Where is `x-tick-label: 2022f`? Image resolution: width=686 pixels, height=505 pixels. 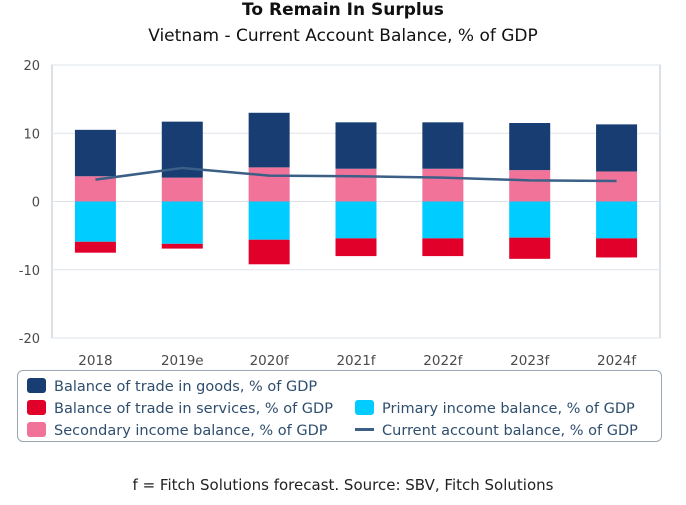 x-tick-label: 2022f is located at coordinates (443, 361).